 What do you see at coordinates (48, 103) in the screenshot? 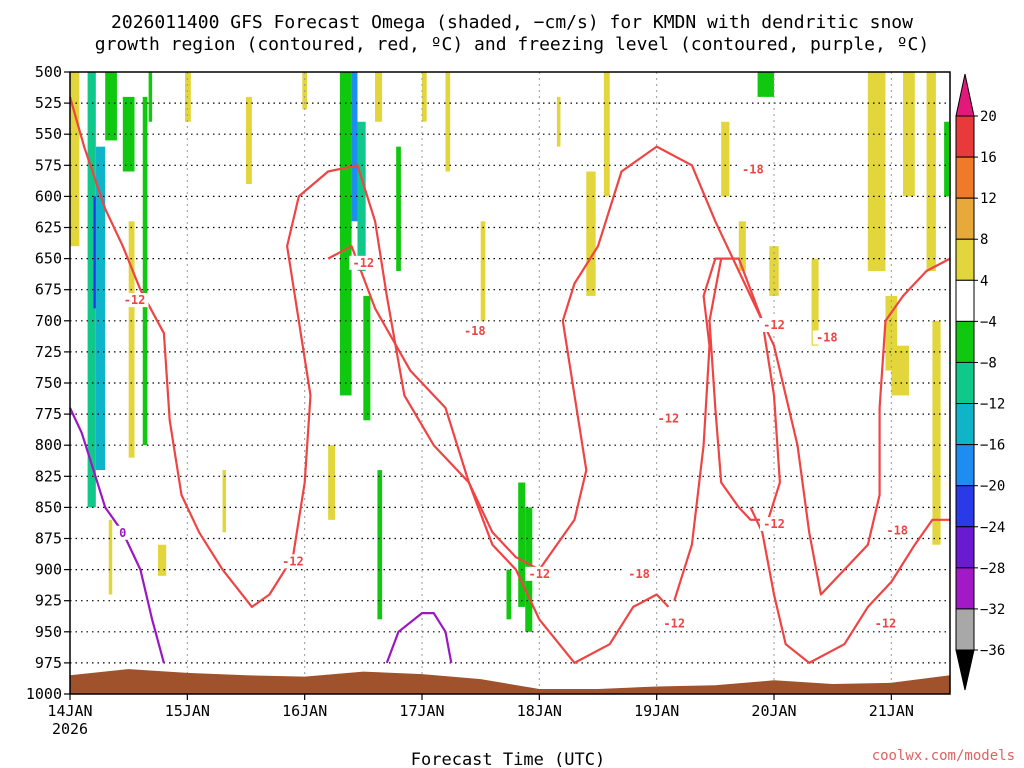
I see `y-tick-label-1: 525` at bounding box center [48, 103].